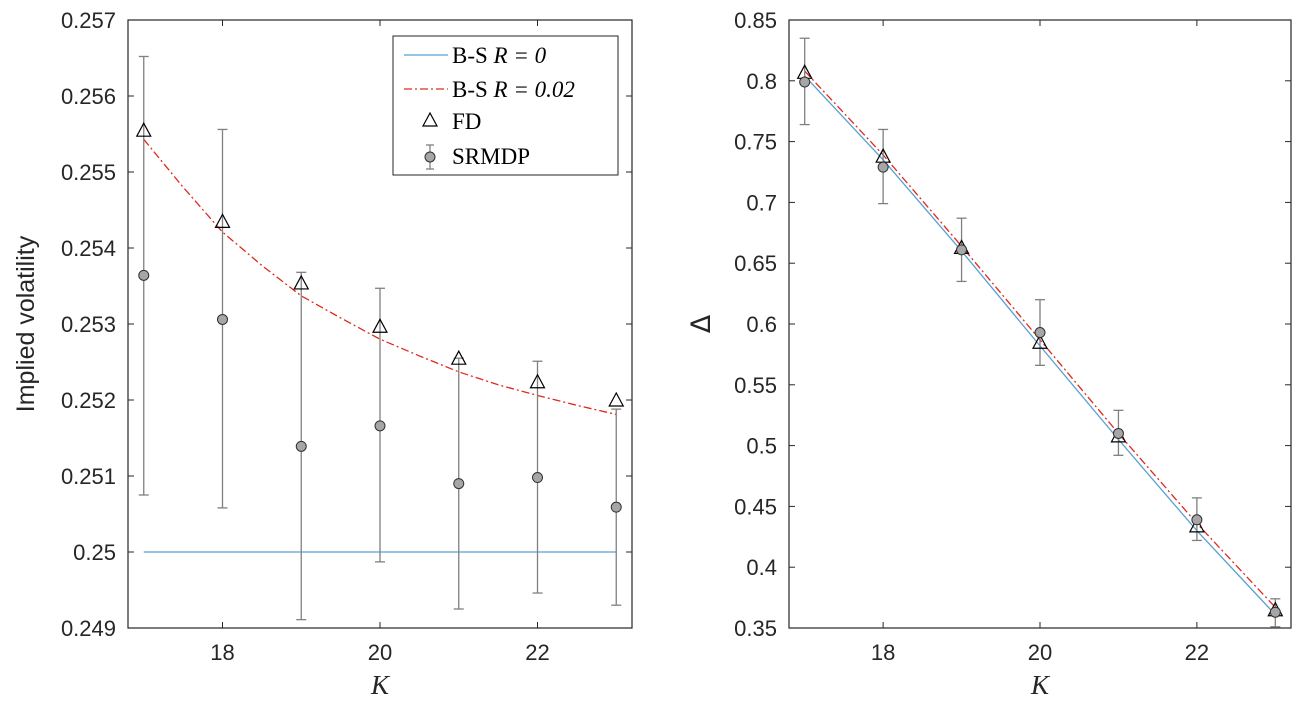 This screenshot has width=1299, height=702. Describe the element at coordinates (430, 157) in the screenshot. I see `legend-circle-marker` at that location.